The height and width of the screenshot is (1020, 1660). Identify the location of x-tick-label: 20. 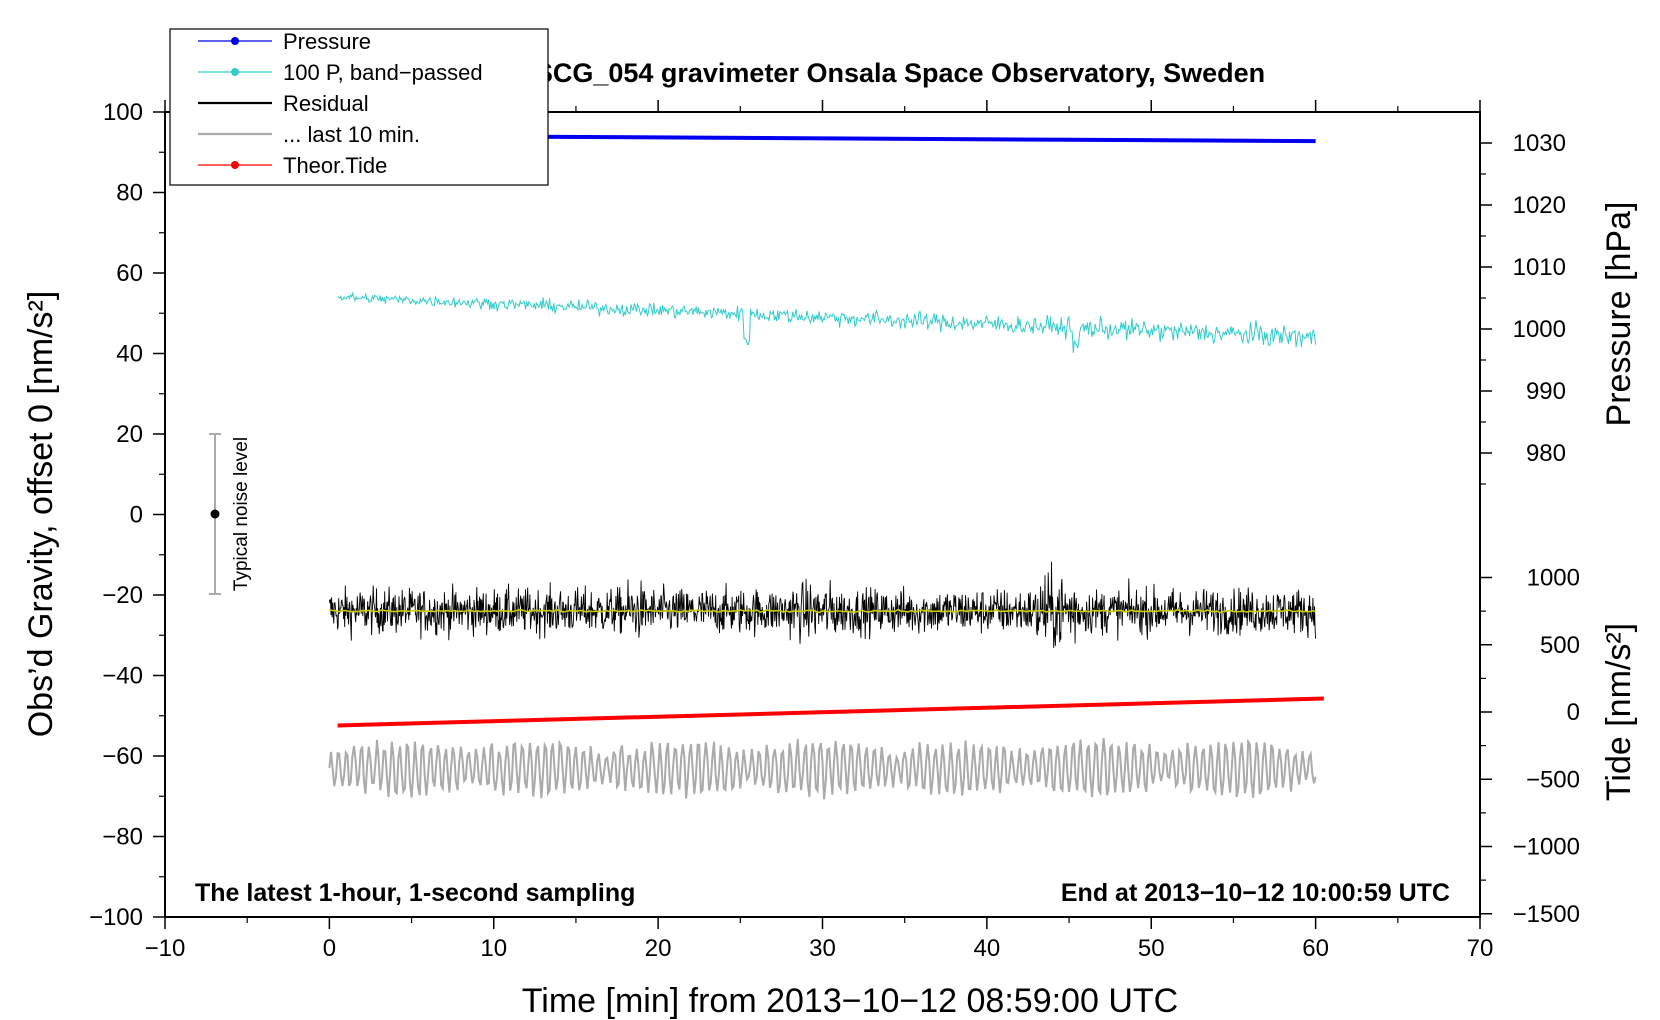
(658, 948).